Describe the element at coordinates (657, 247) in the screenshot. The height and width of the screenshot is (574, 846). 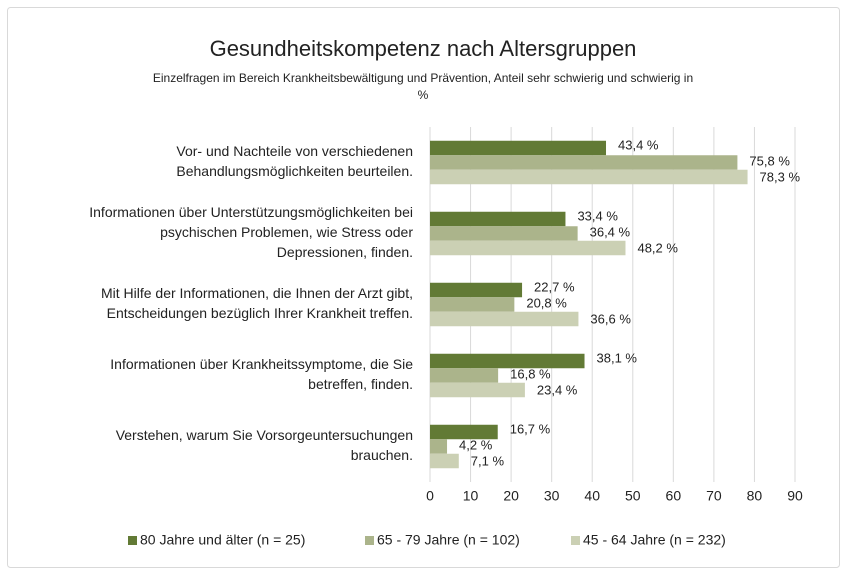
I see `value-label: 48,2 %` at that location.